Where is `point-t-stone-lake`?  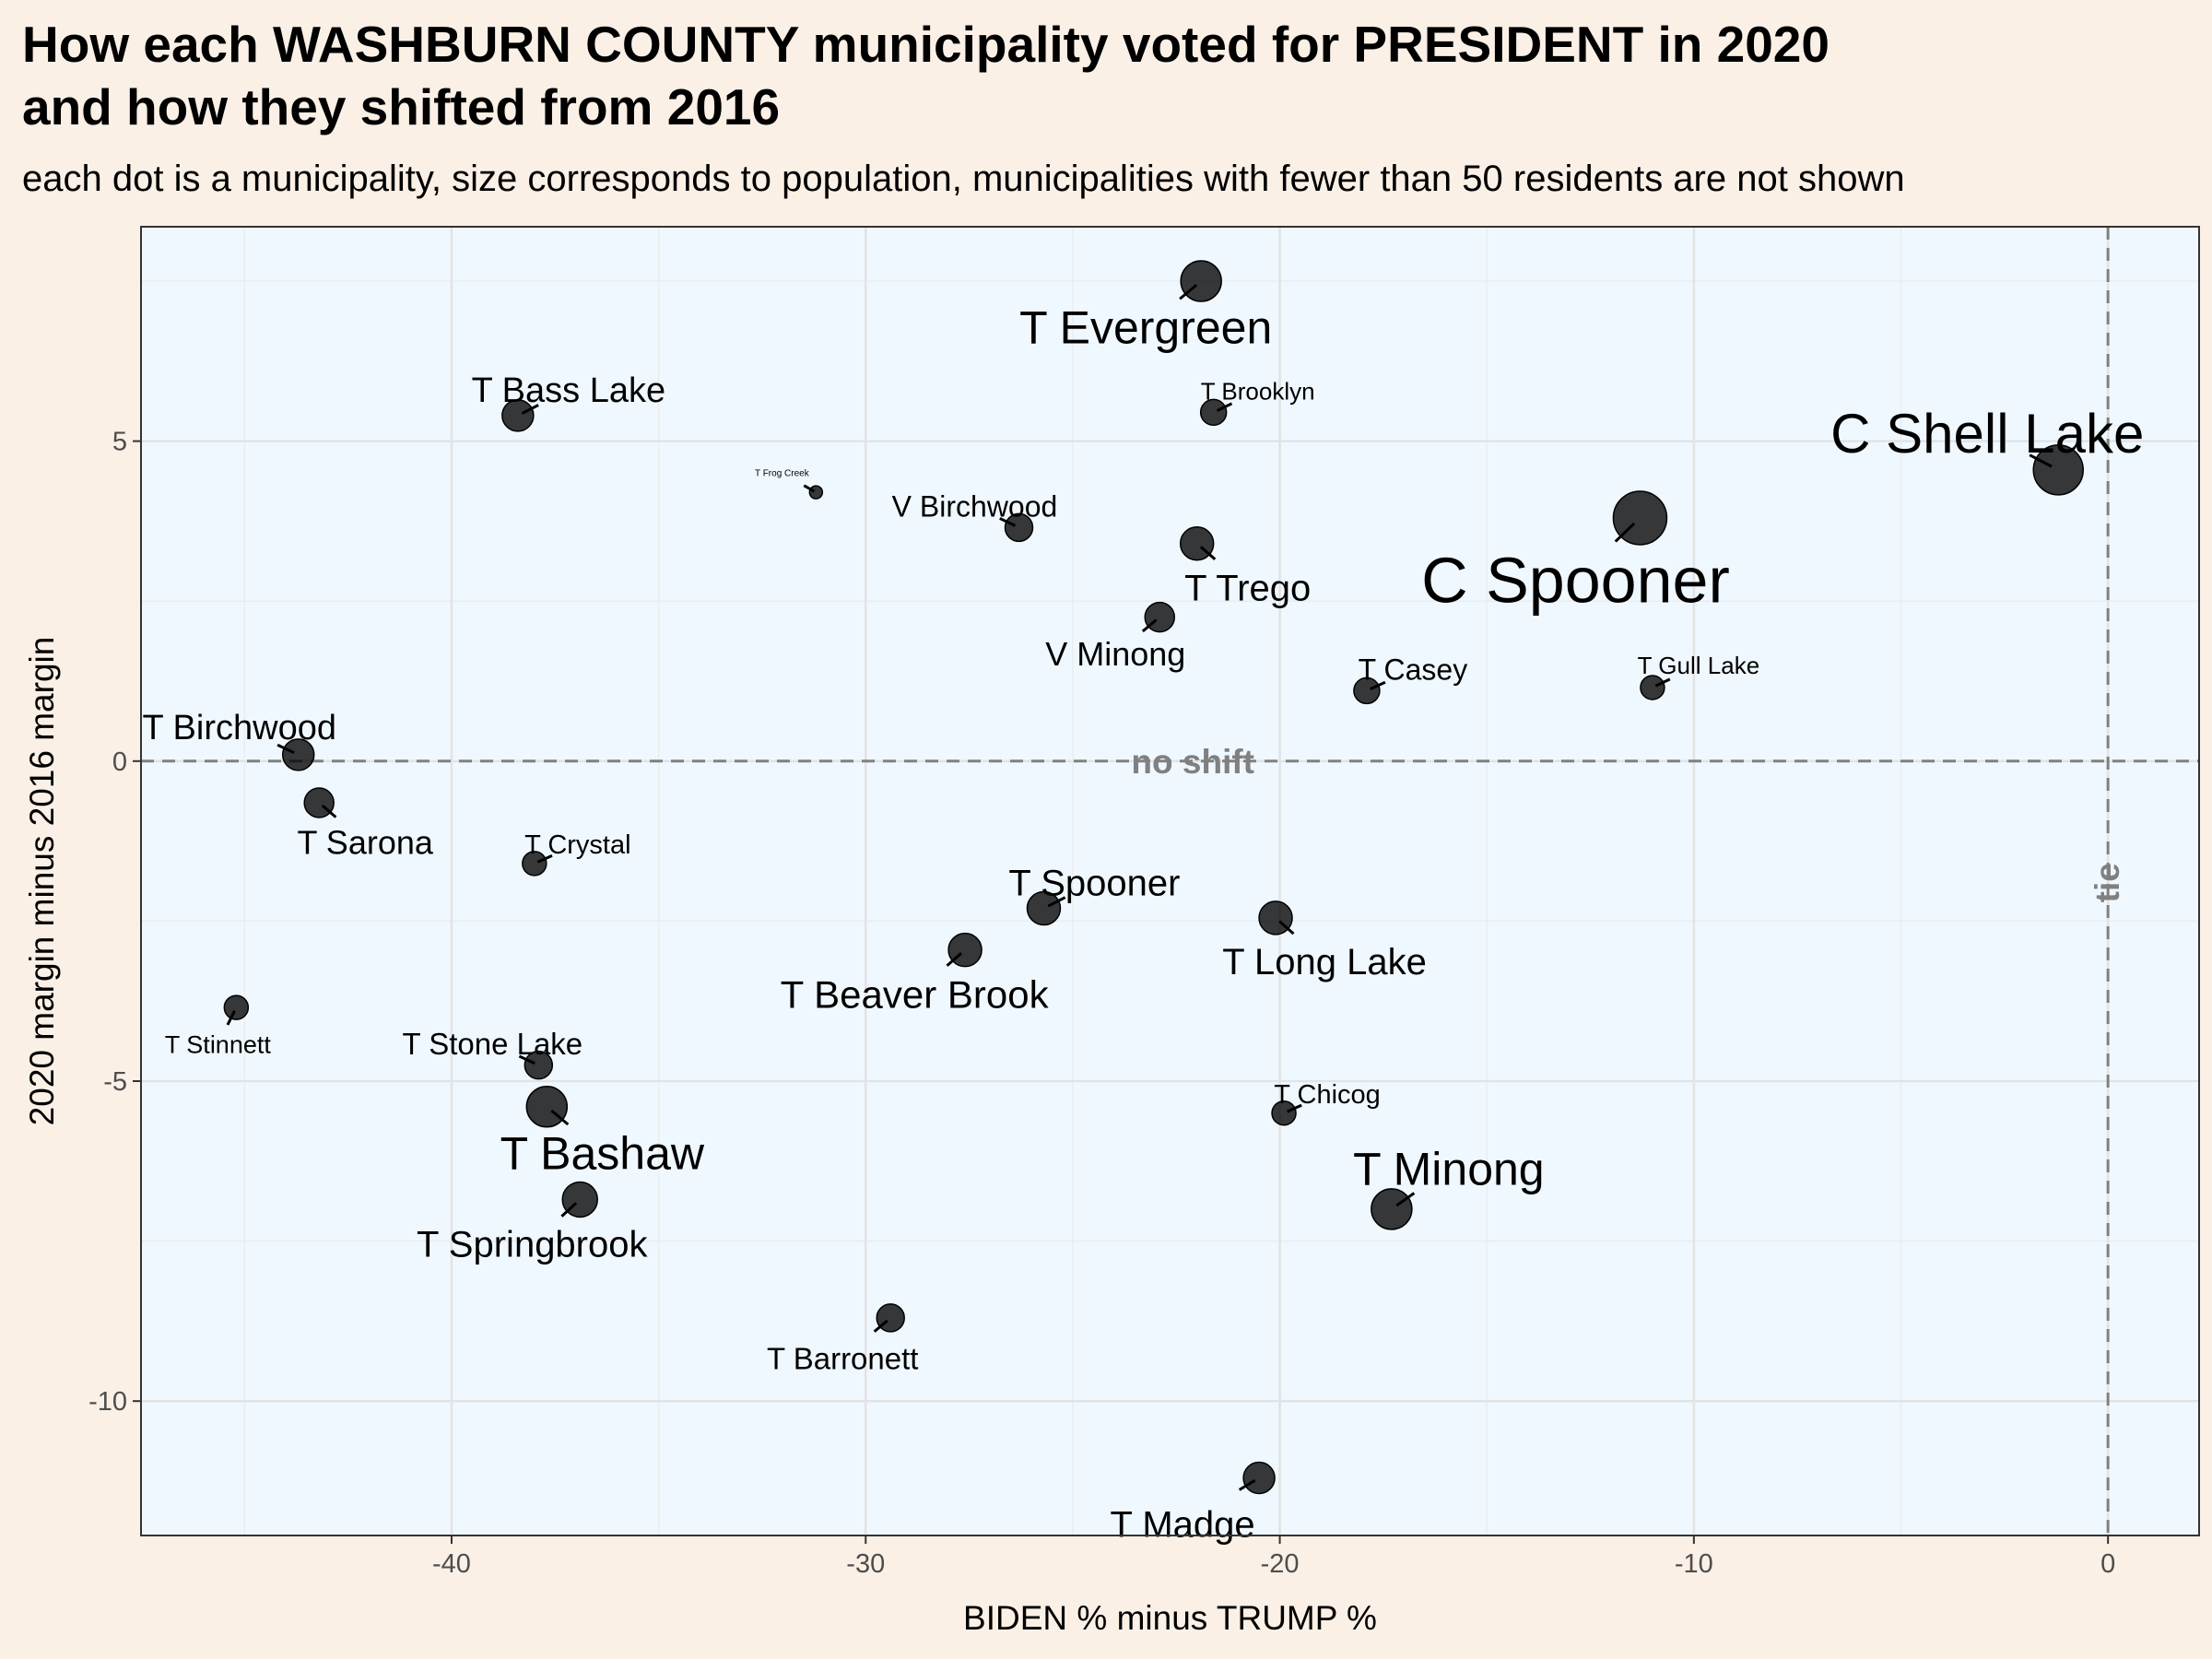
point-t-stone-lake is located at coordinates (539, 1065).